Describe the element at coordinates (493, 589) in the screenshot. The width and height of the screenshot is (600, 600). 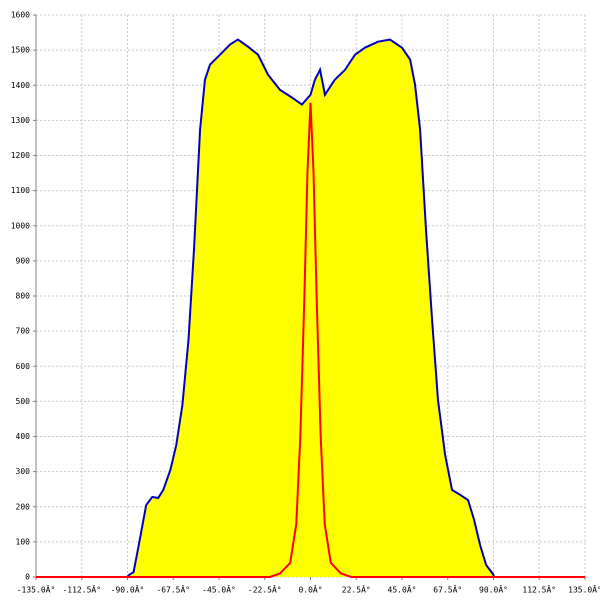
I see `x-tick-label: 90.0Â°` at that location.